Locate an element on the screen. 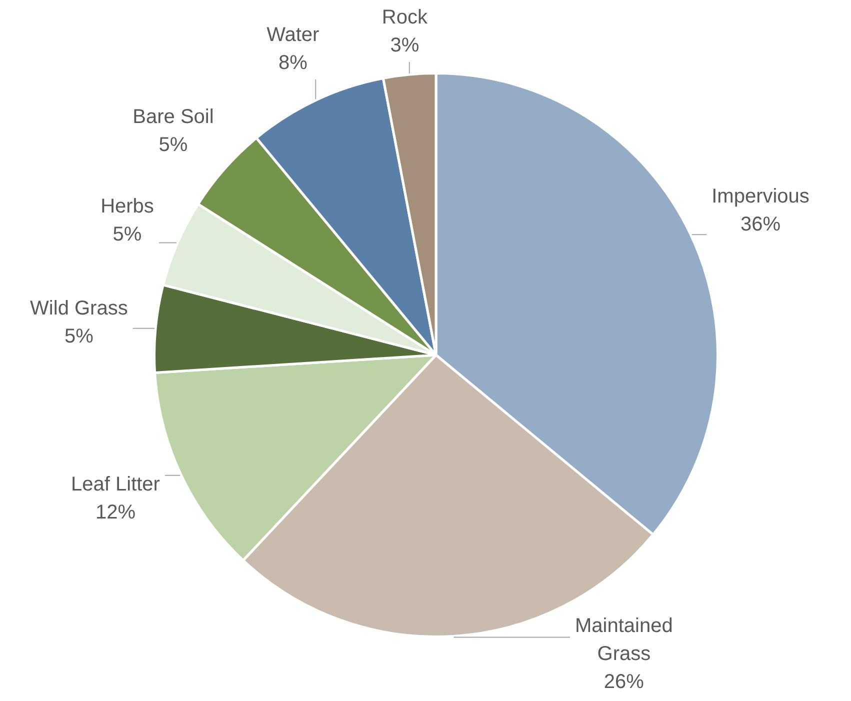  slice-label: Bare Soil is located at coordinates (173, 117).